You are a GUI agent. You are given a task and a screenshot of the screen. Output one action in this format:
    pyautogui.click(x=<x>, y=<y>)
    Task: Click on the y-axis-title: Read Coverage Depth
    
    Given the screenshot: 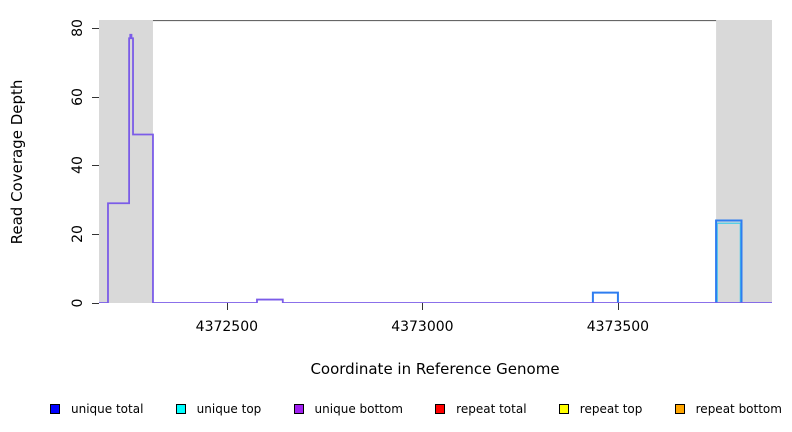 What is the action you would take?
    pyautogui.click(x=17, y=162)
    